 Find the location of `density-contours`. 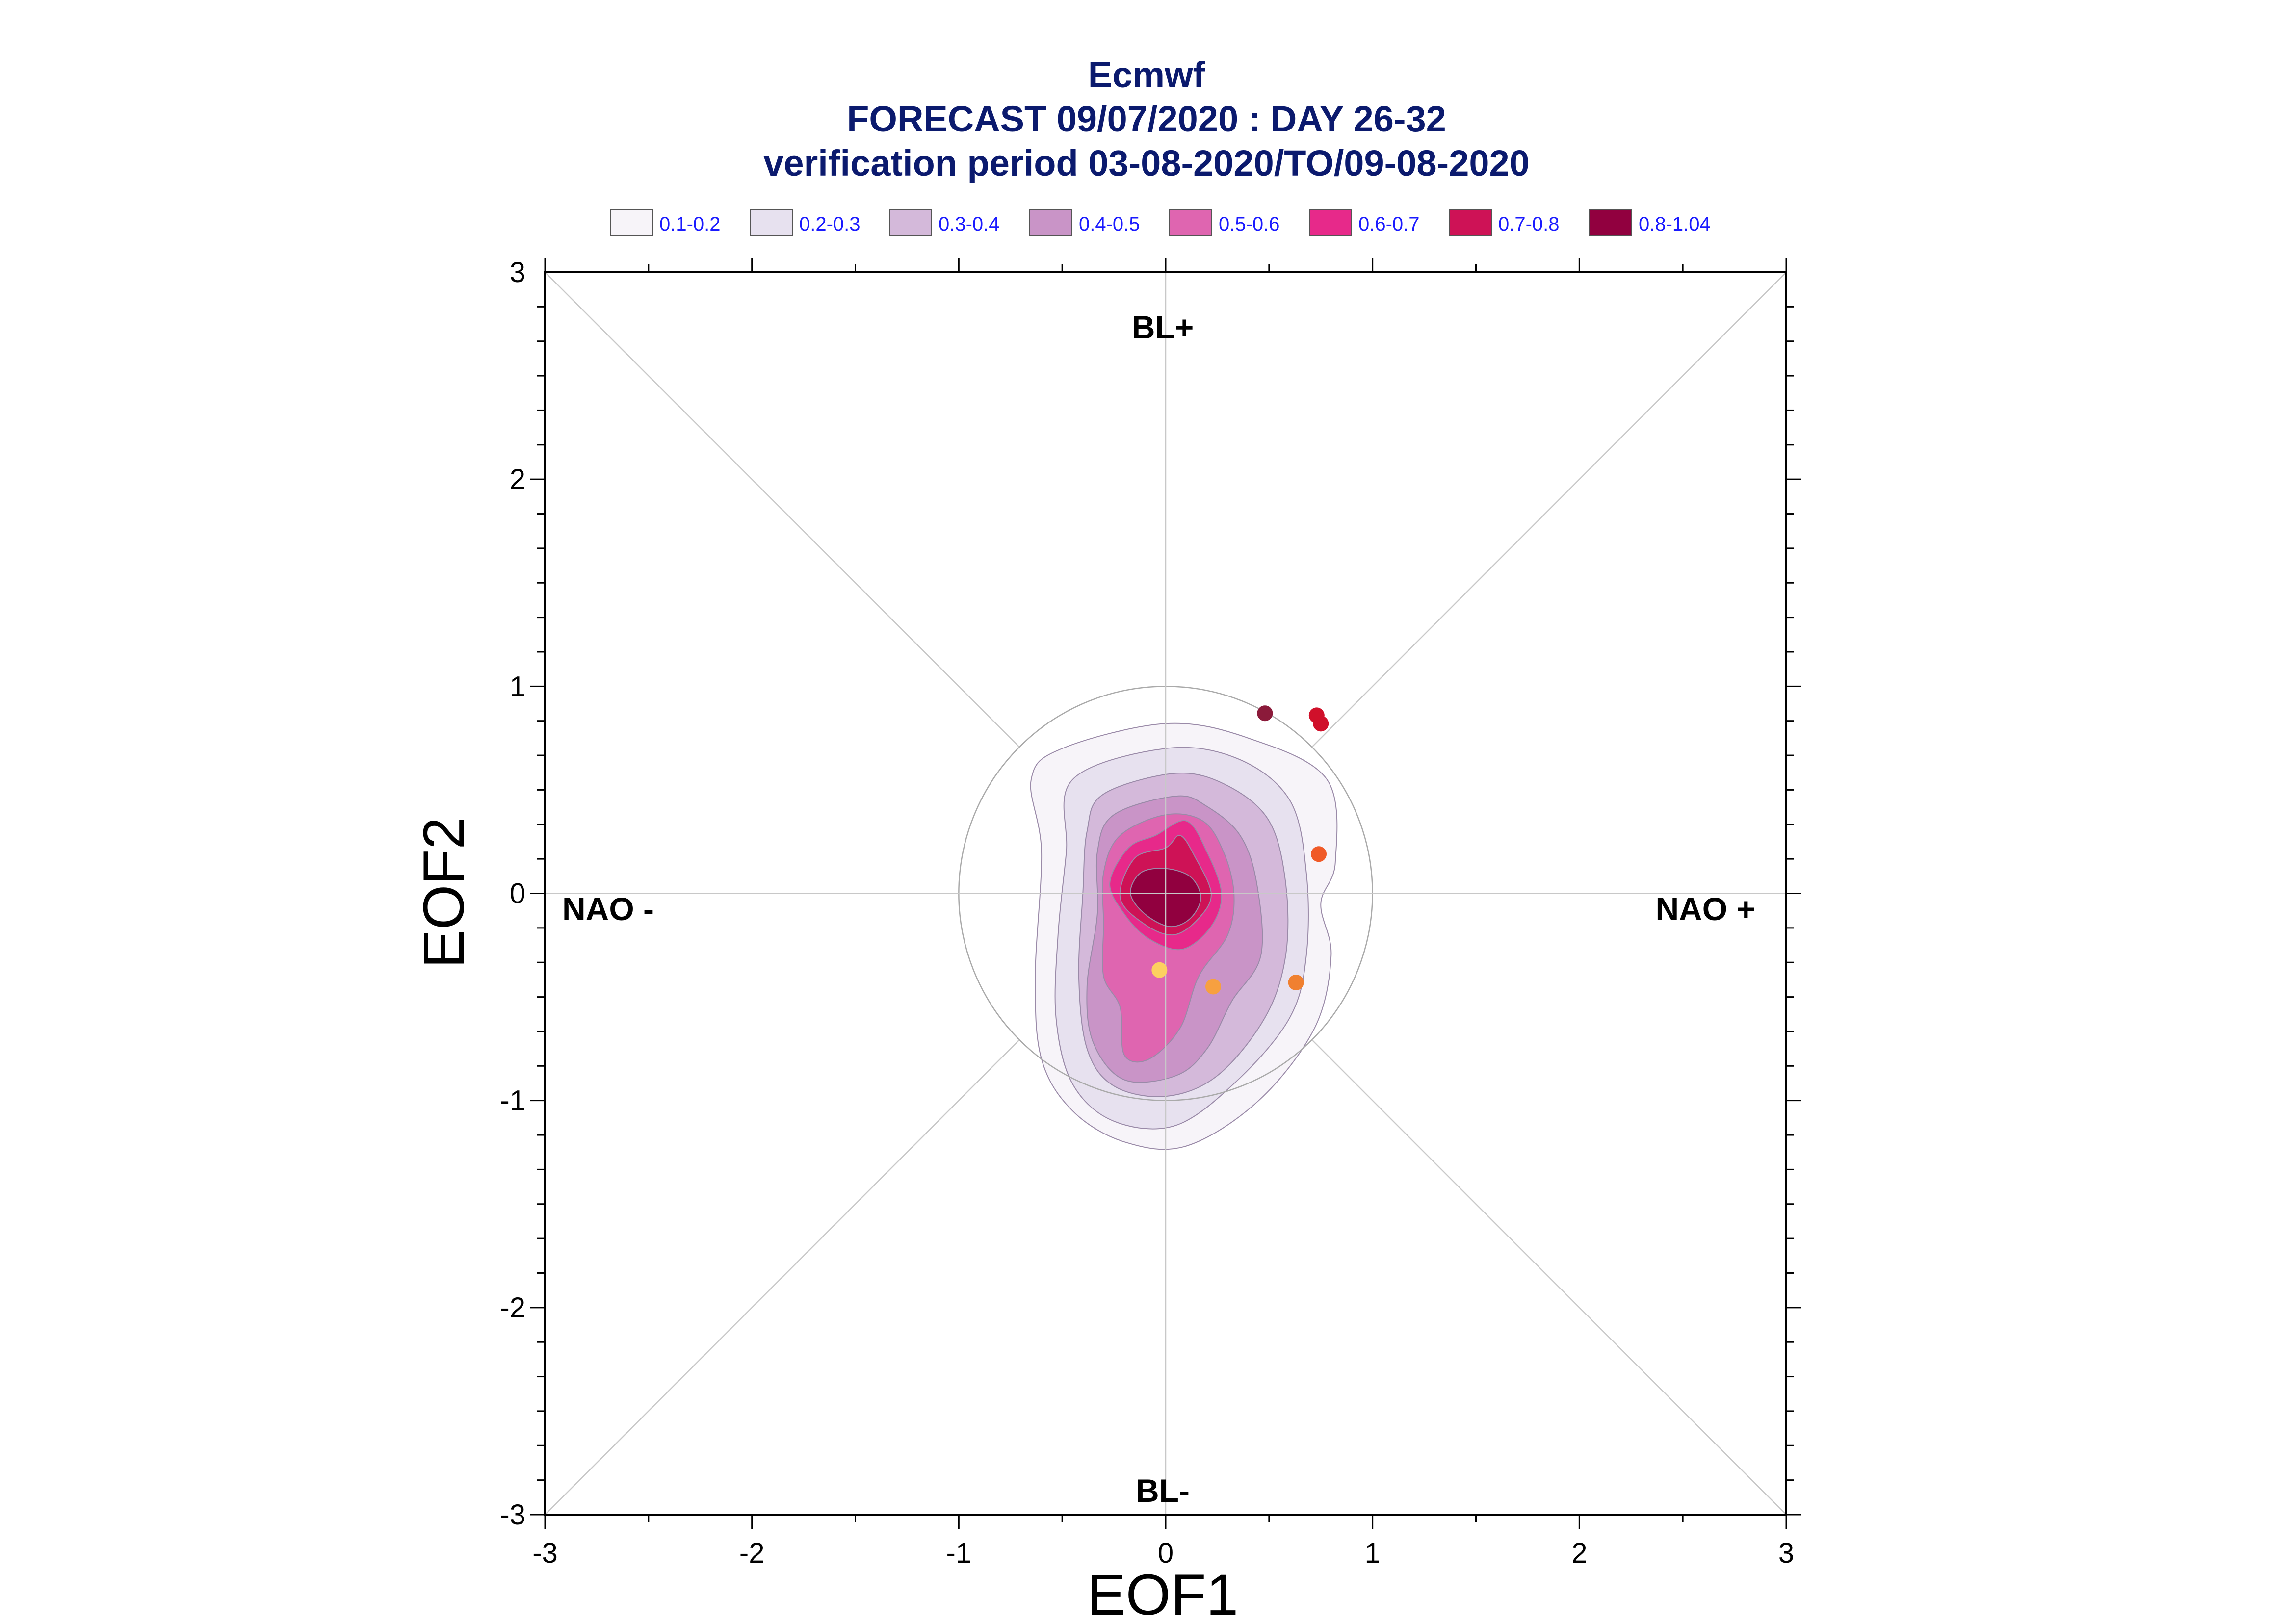

density-contours is located at coordinates (1184, 936).